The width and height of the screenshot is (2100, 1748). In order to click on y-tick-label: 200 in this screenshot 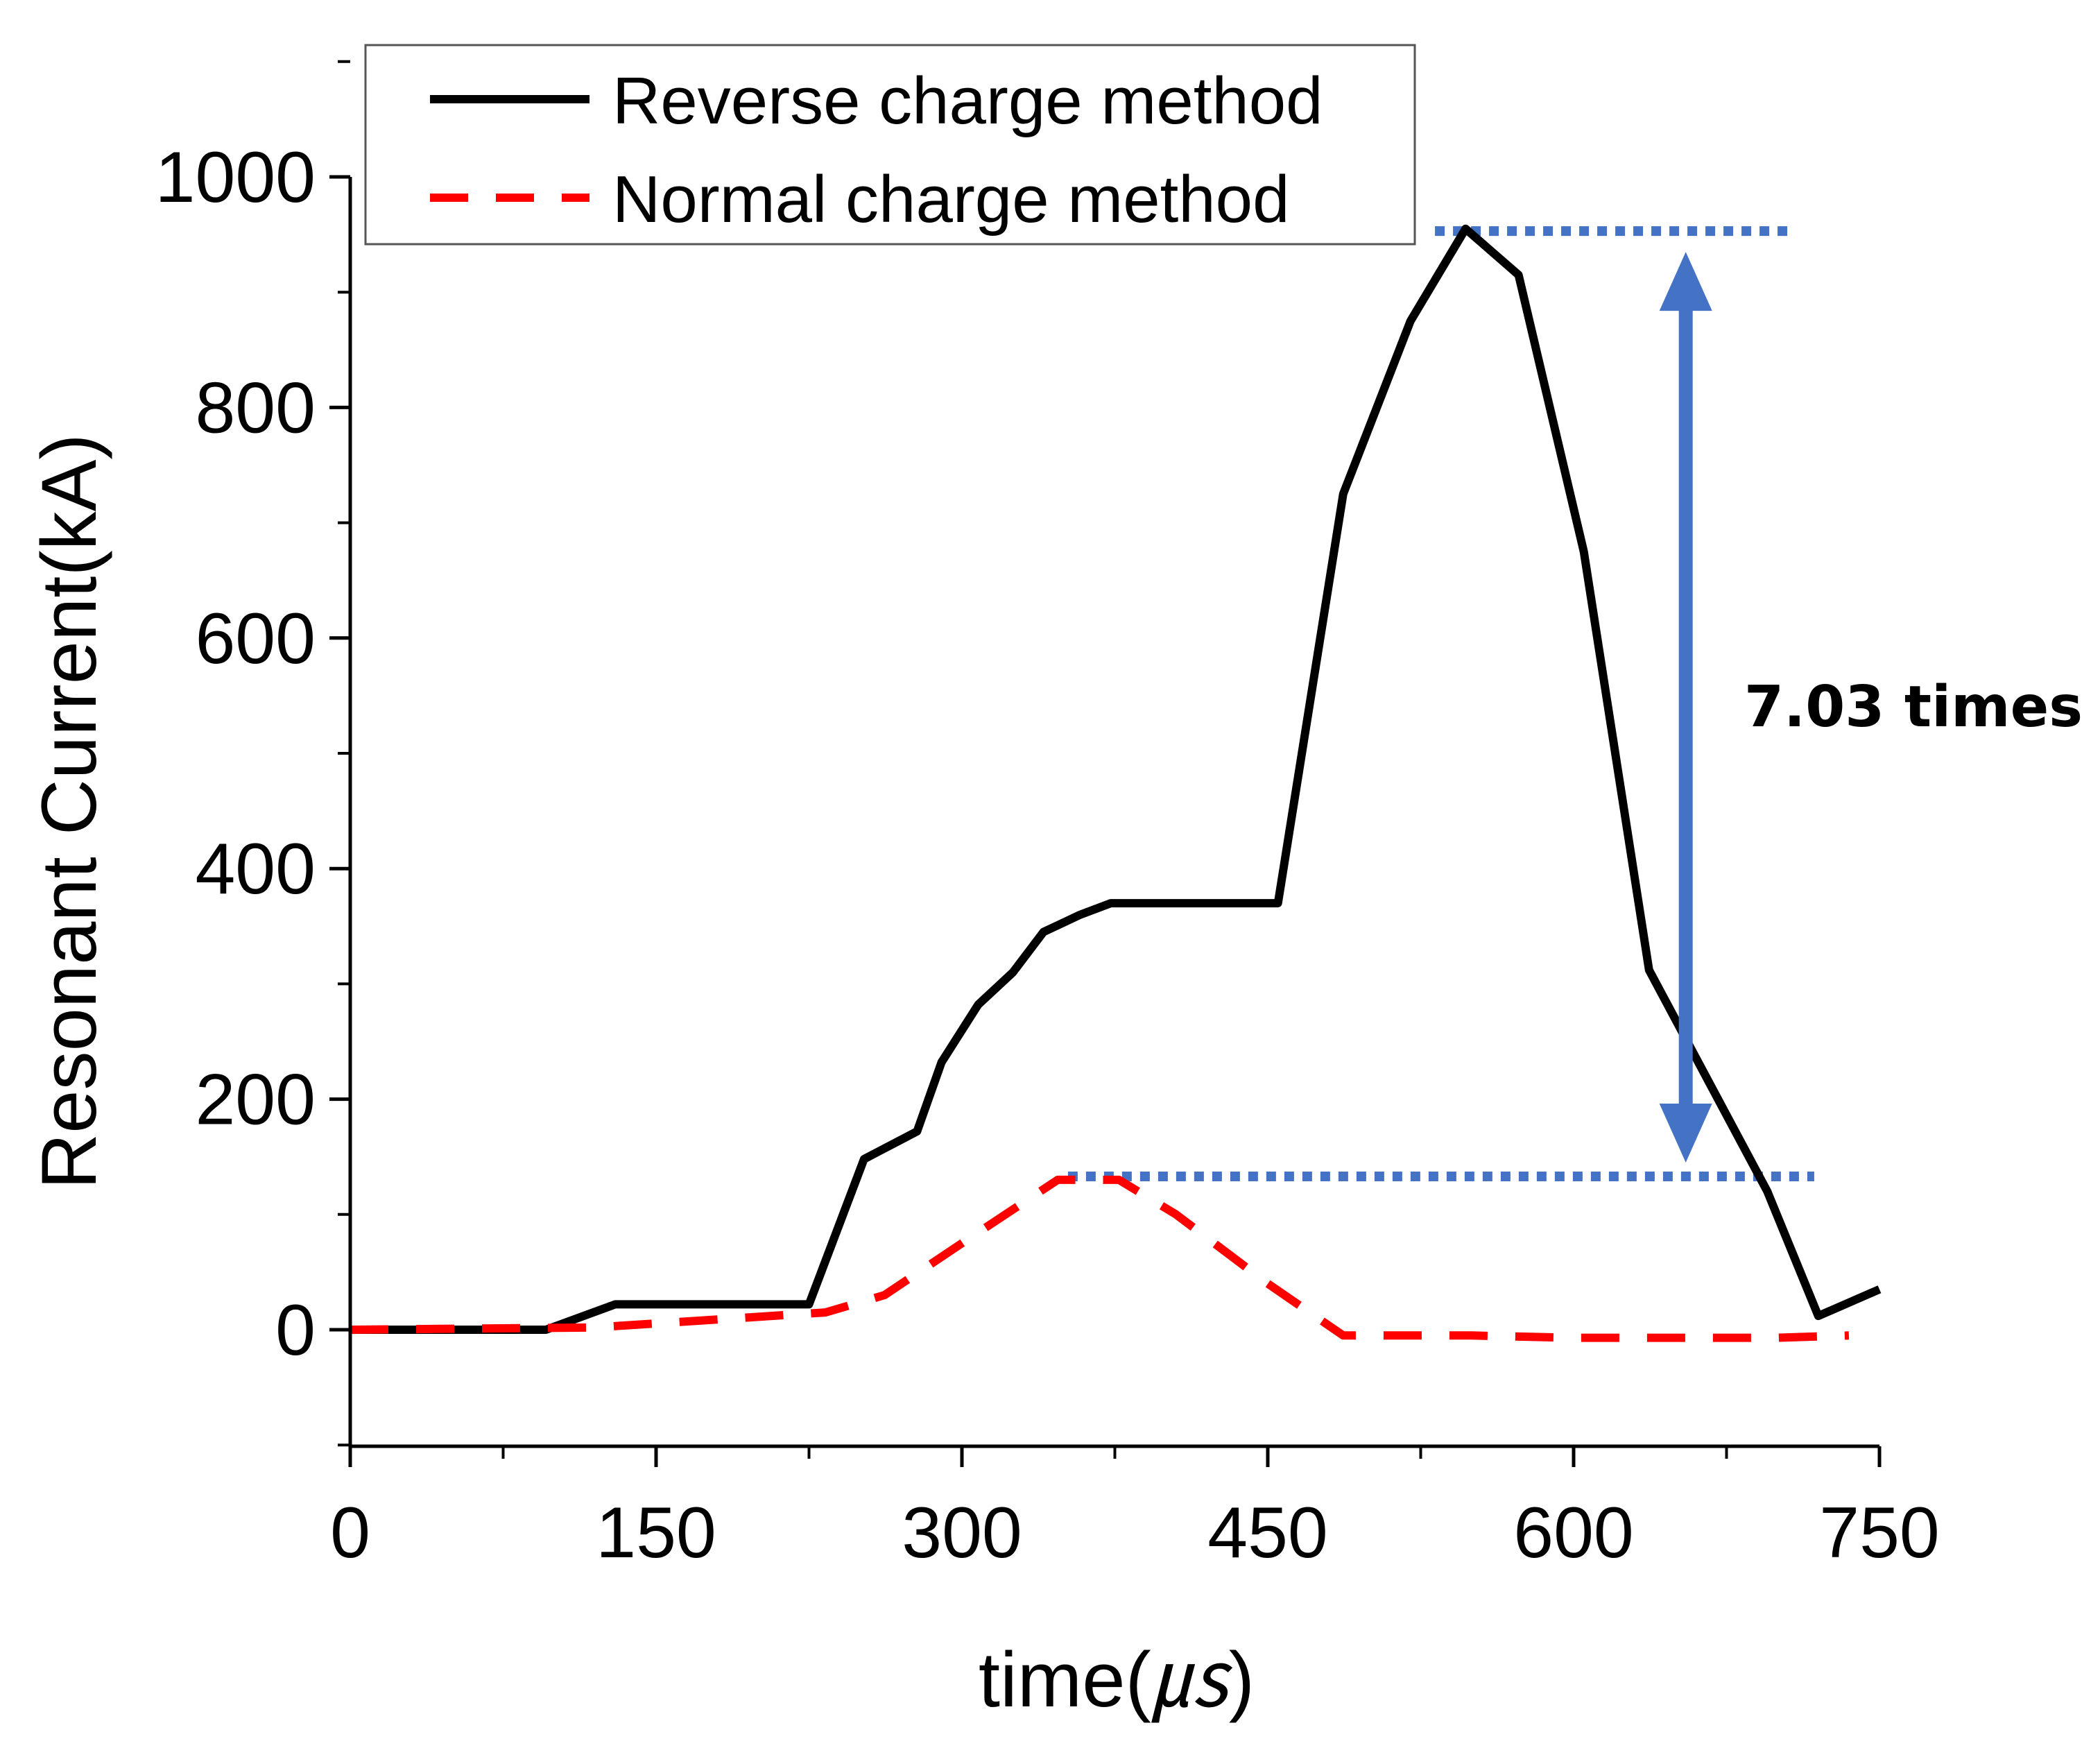, I will do `click(255, 1100)`.